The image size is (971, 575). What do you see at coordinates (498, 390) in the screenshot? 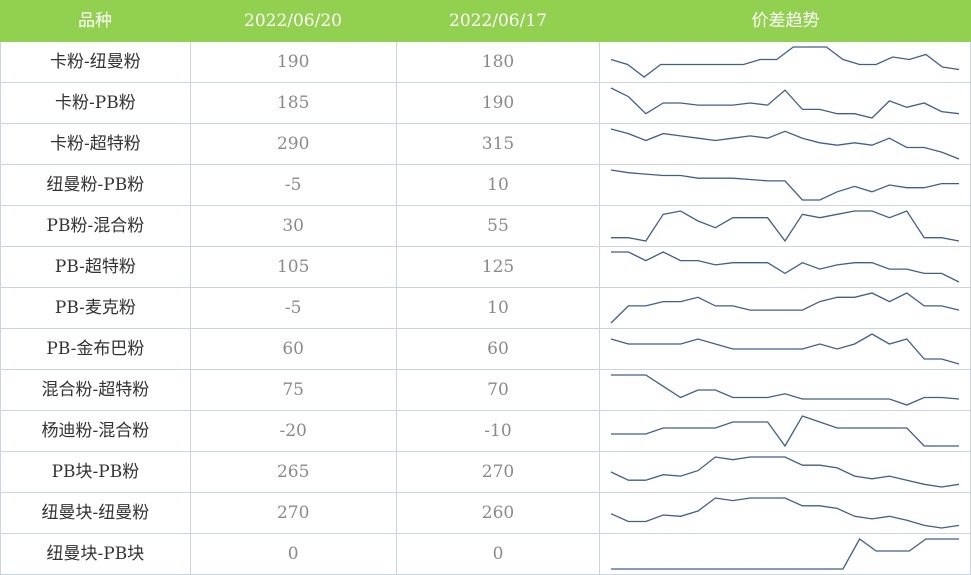
I see `value-date-2: 70` at bounding box center [498, 390].